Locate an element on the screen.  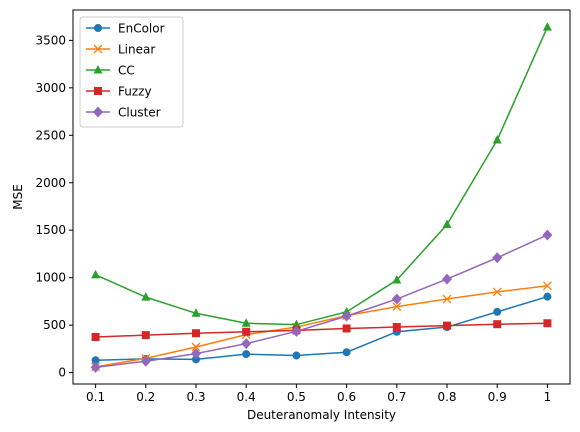
x-axis-label: Deuteranomaly Intensity is located at coordinates (321, 415).